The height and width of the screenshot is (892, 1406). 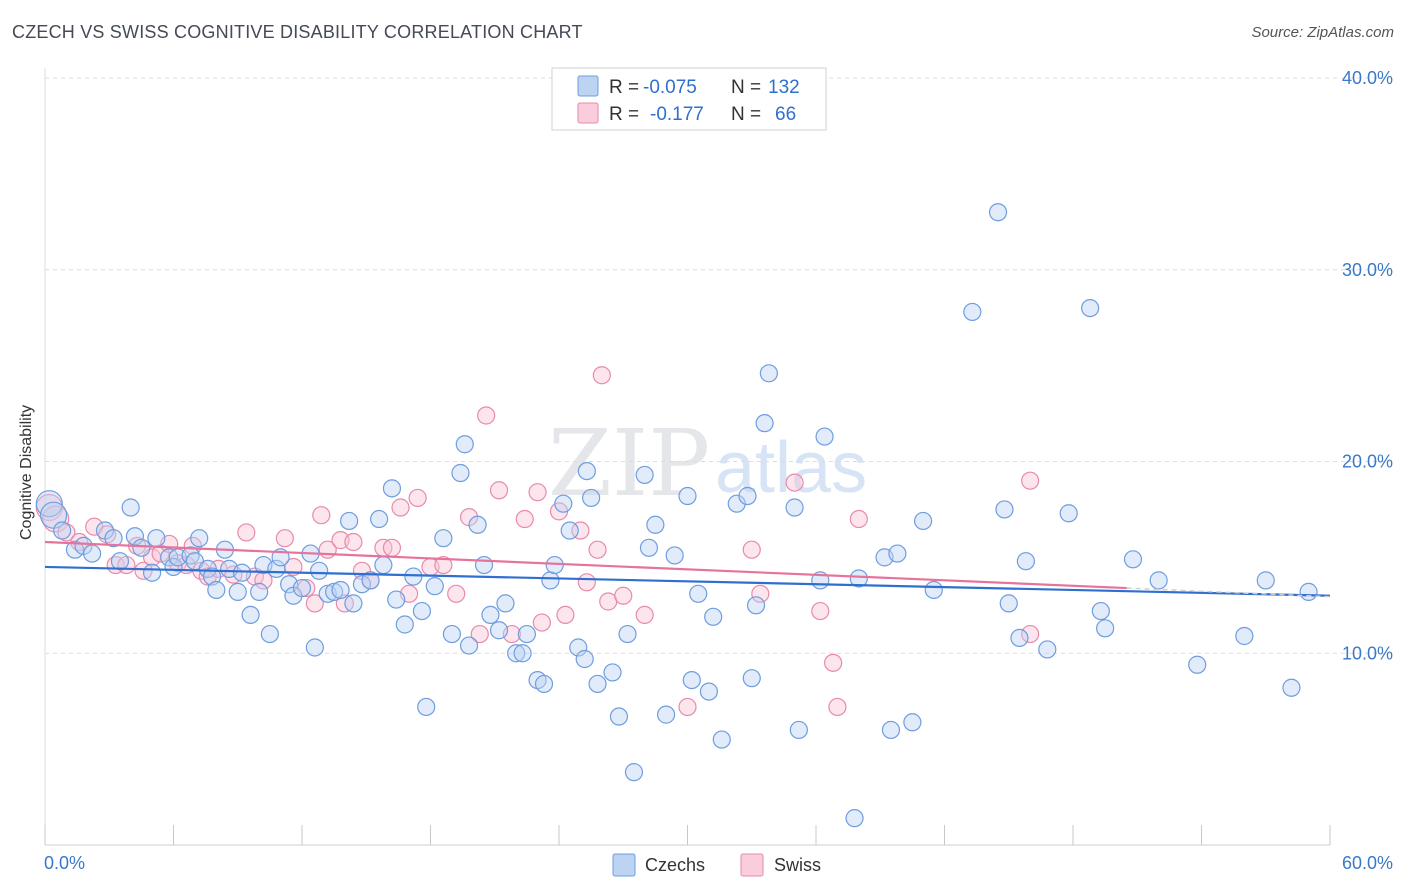 I want to click on y-tick-label-0: 10.0%, so click(x=1367, y=653).